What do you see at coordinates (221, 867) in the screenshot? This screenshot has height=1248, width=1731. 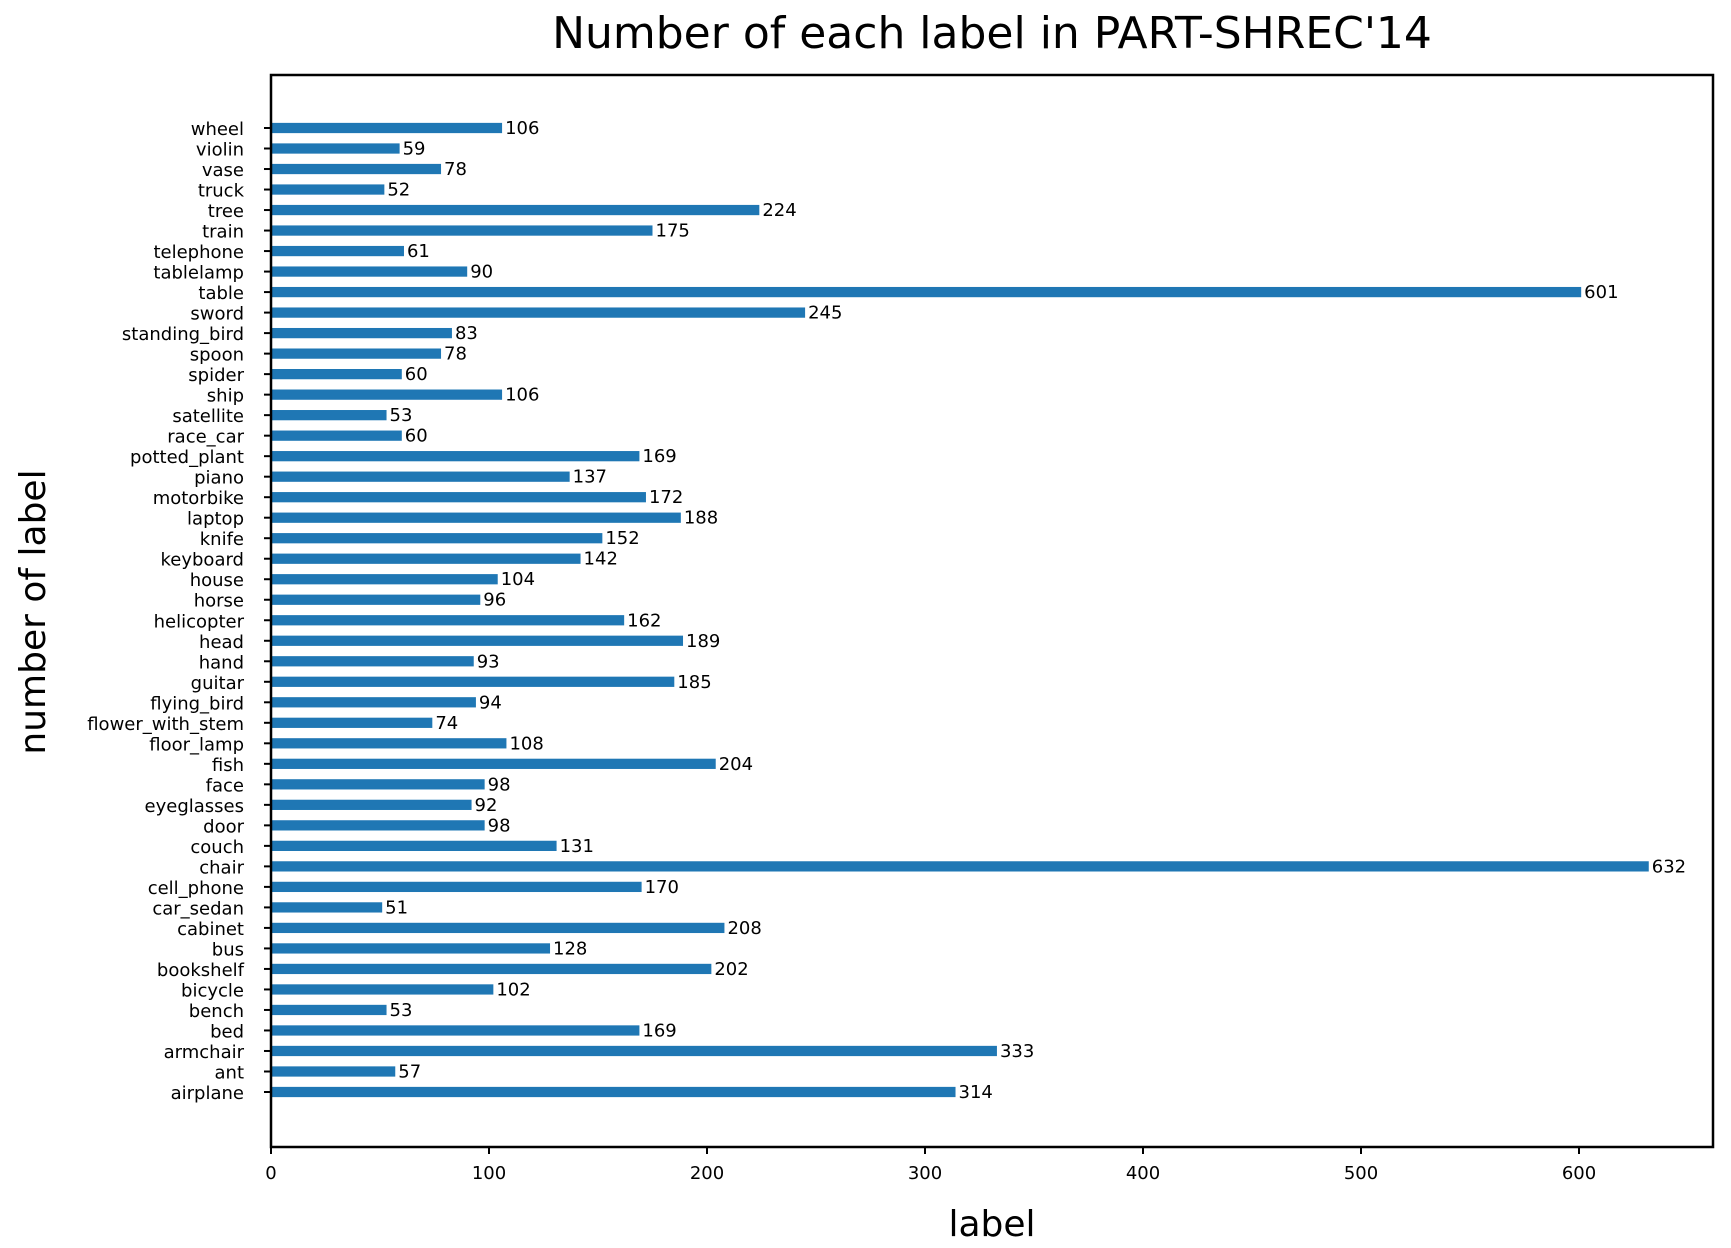 I see `y-tick-label: chair` at bounding box center [221, 867].